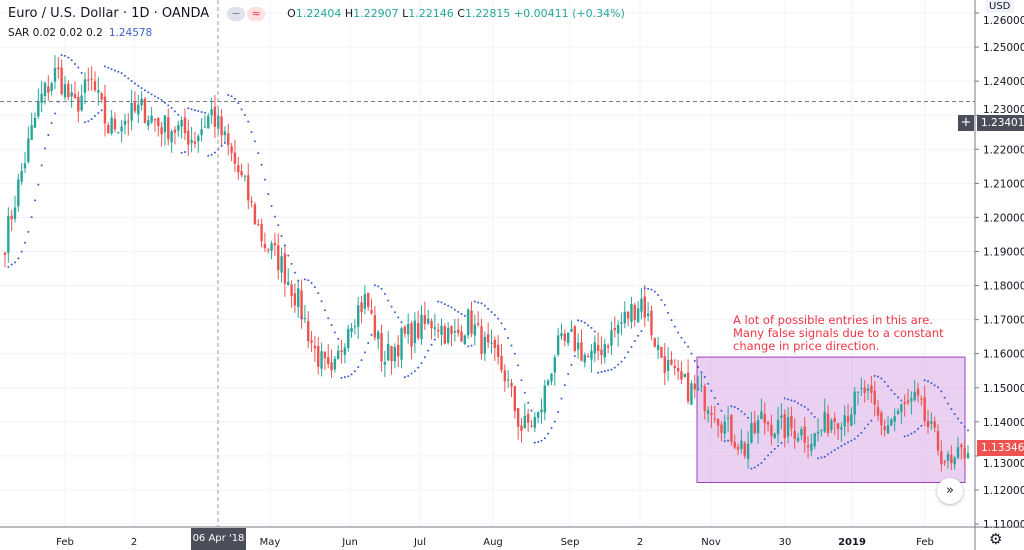 This screenshot has width=1024, height=550. I want to click on gear-icon: ⚙, so click(996, 539).